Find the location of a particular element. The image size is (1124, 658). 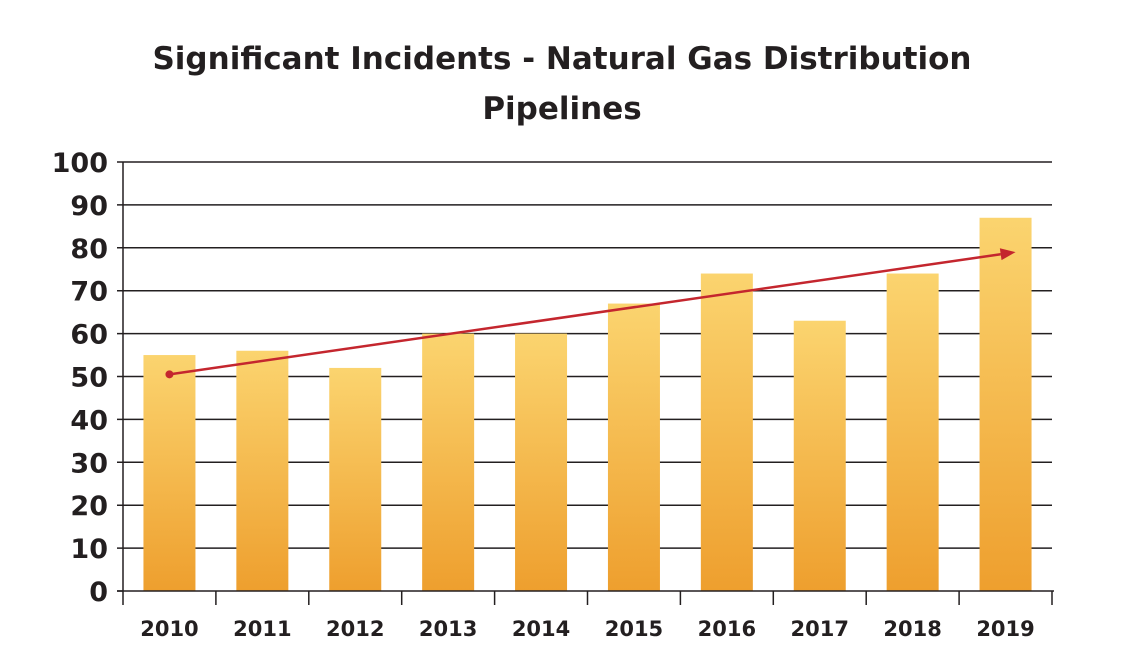

bar-2012 is located at coordinates (355, 479).